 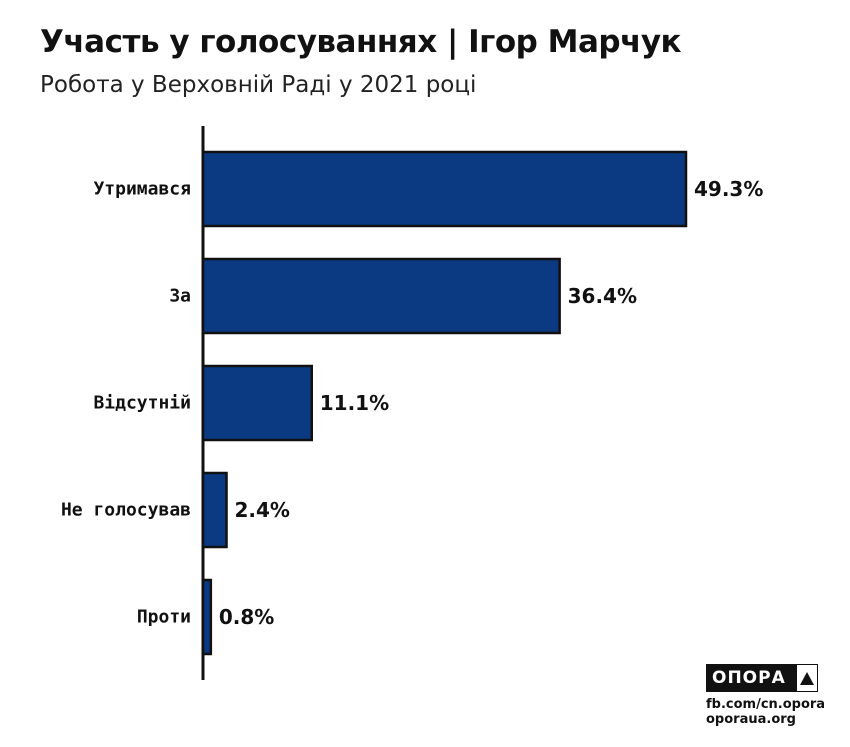 What do you see at coordinates (258, 85) in the screenshot?
I see `chart-subtitle: Робота у Верховній Раді у 2021 році` at bounding box center [258, 85].